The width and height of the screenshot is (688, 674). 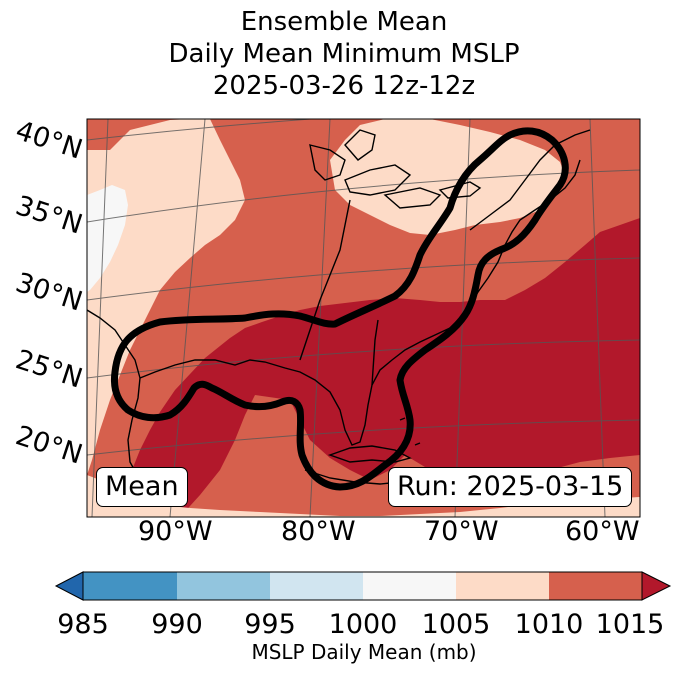 I want to click on colorbar-tick-1005: 1005, so click(x=456, y=624).